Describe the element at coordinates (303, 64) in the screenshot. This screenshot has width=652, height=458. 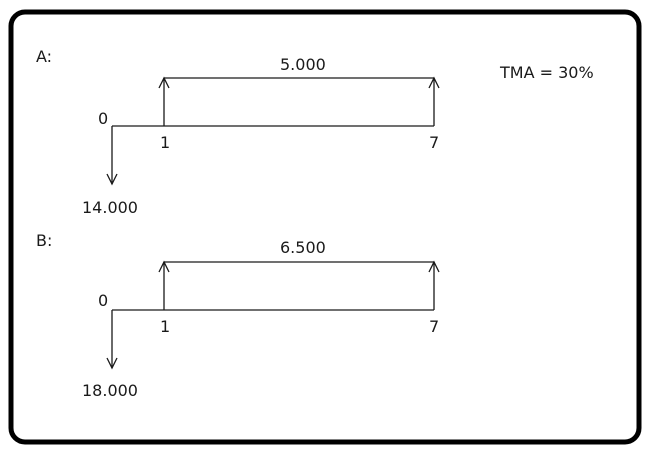
I see `diagram-a-annuity-label: 5.000` at that location.